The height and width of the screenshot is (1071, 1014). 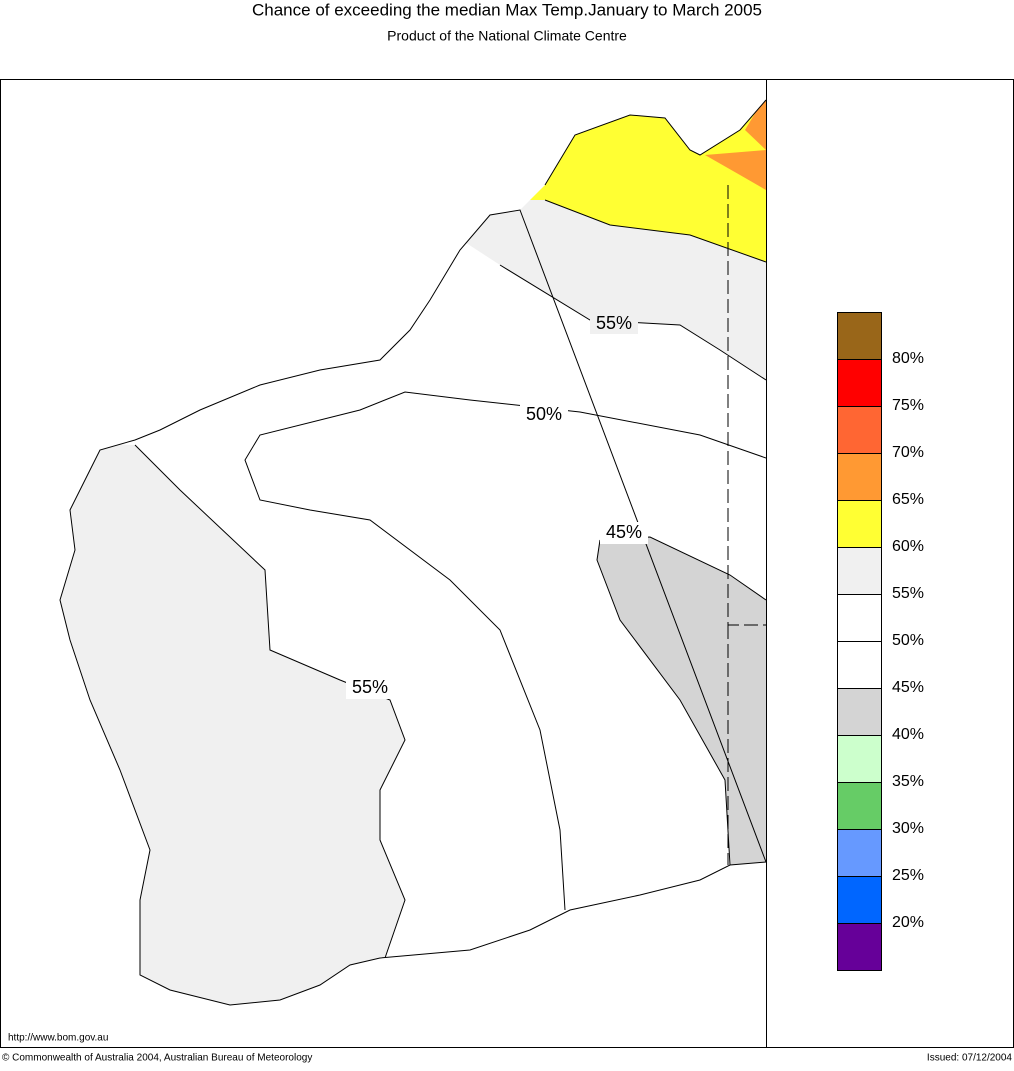 I want to click on region-55-north, so click(x=583, y=290).